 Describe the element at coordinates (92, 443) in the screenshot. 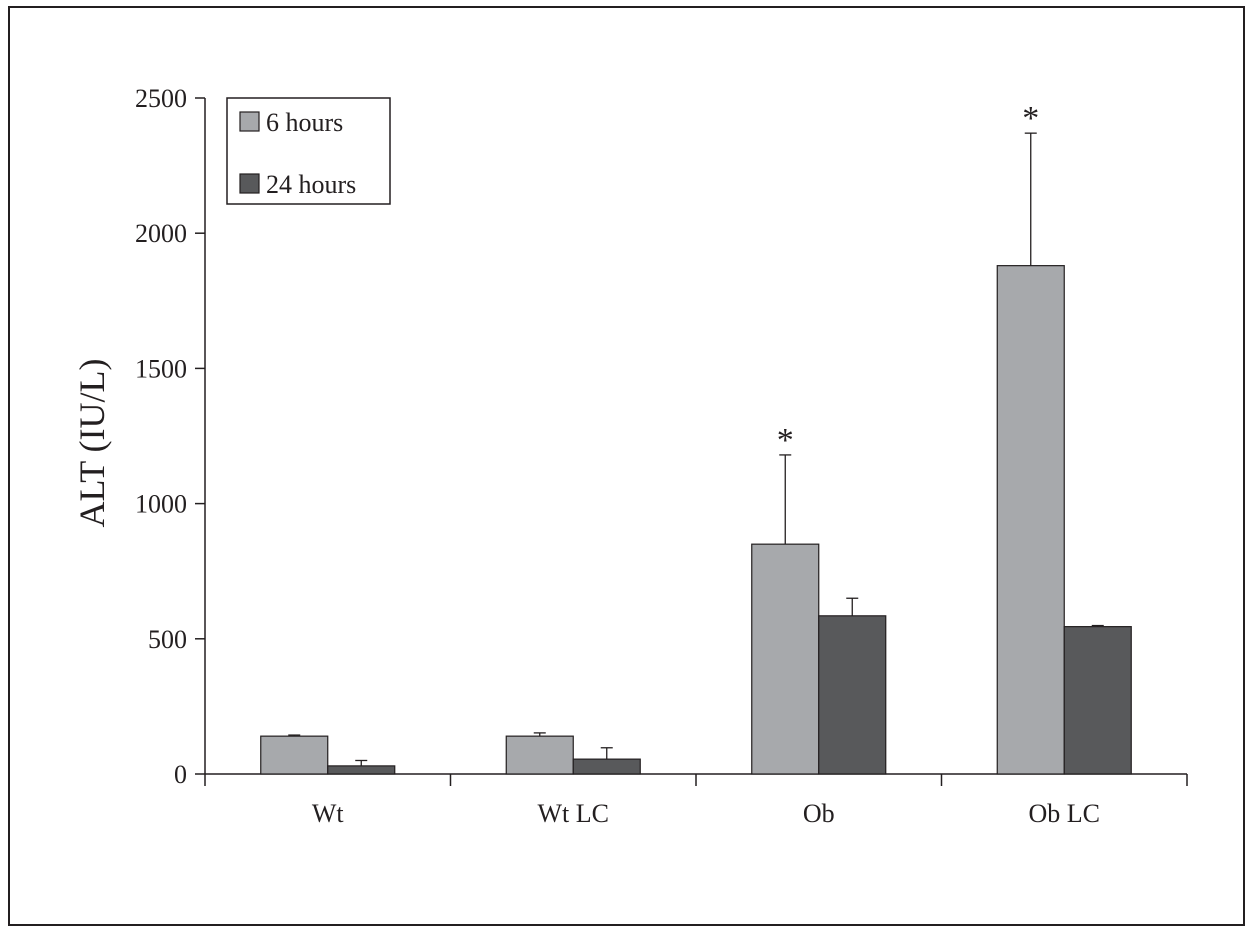

I see `y-axis-label: ALT (IU/L)` at that location.